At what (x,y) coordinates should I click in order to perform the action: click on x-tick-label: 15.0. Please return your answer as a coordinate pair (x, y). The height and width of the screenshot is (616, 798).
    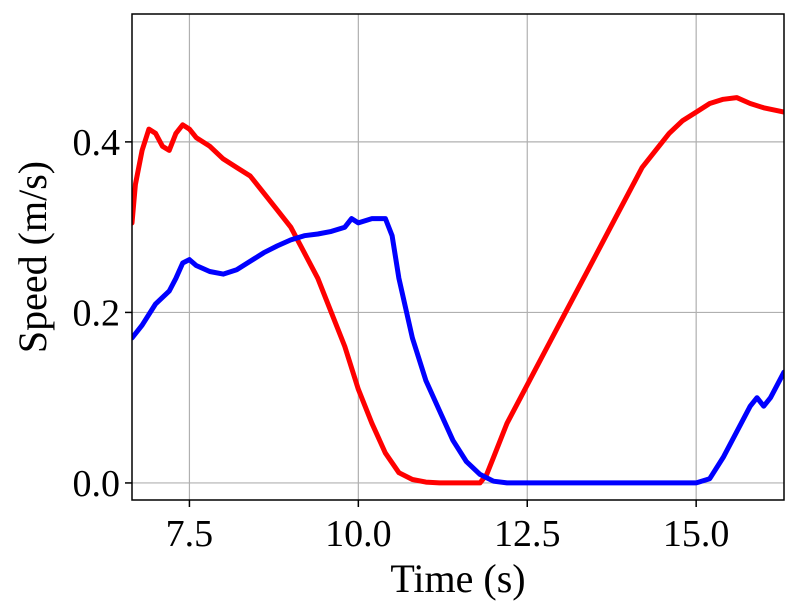
    Looking at the image, I should click on (696, 534).